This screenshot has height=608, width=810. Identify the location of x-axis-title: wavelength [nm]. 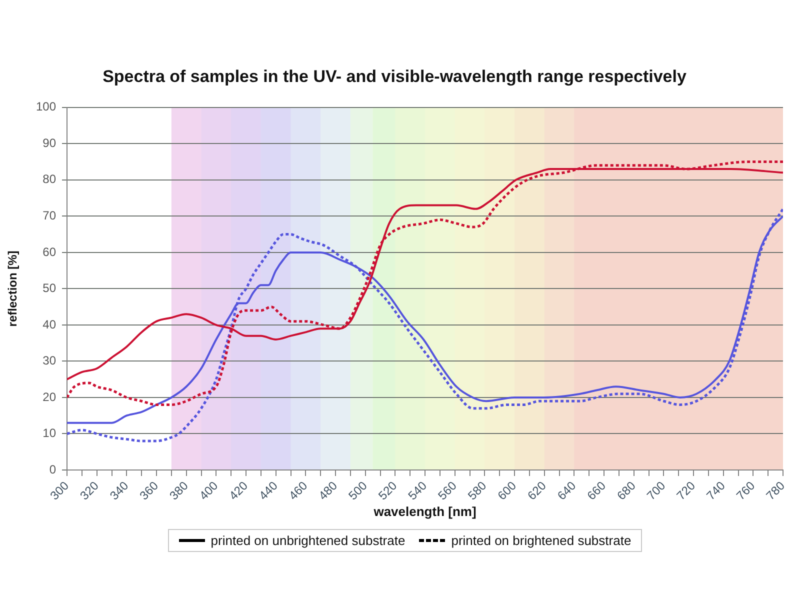
(424, 511).